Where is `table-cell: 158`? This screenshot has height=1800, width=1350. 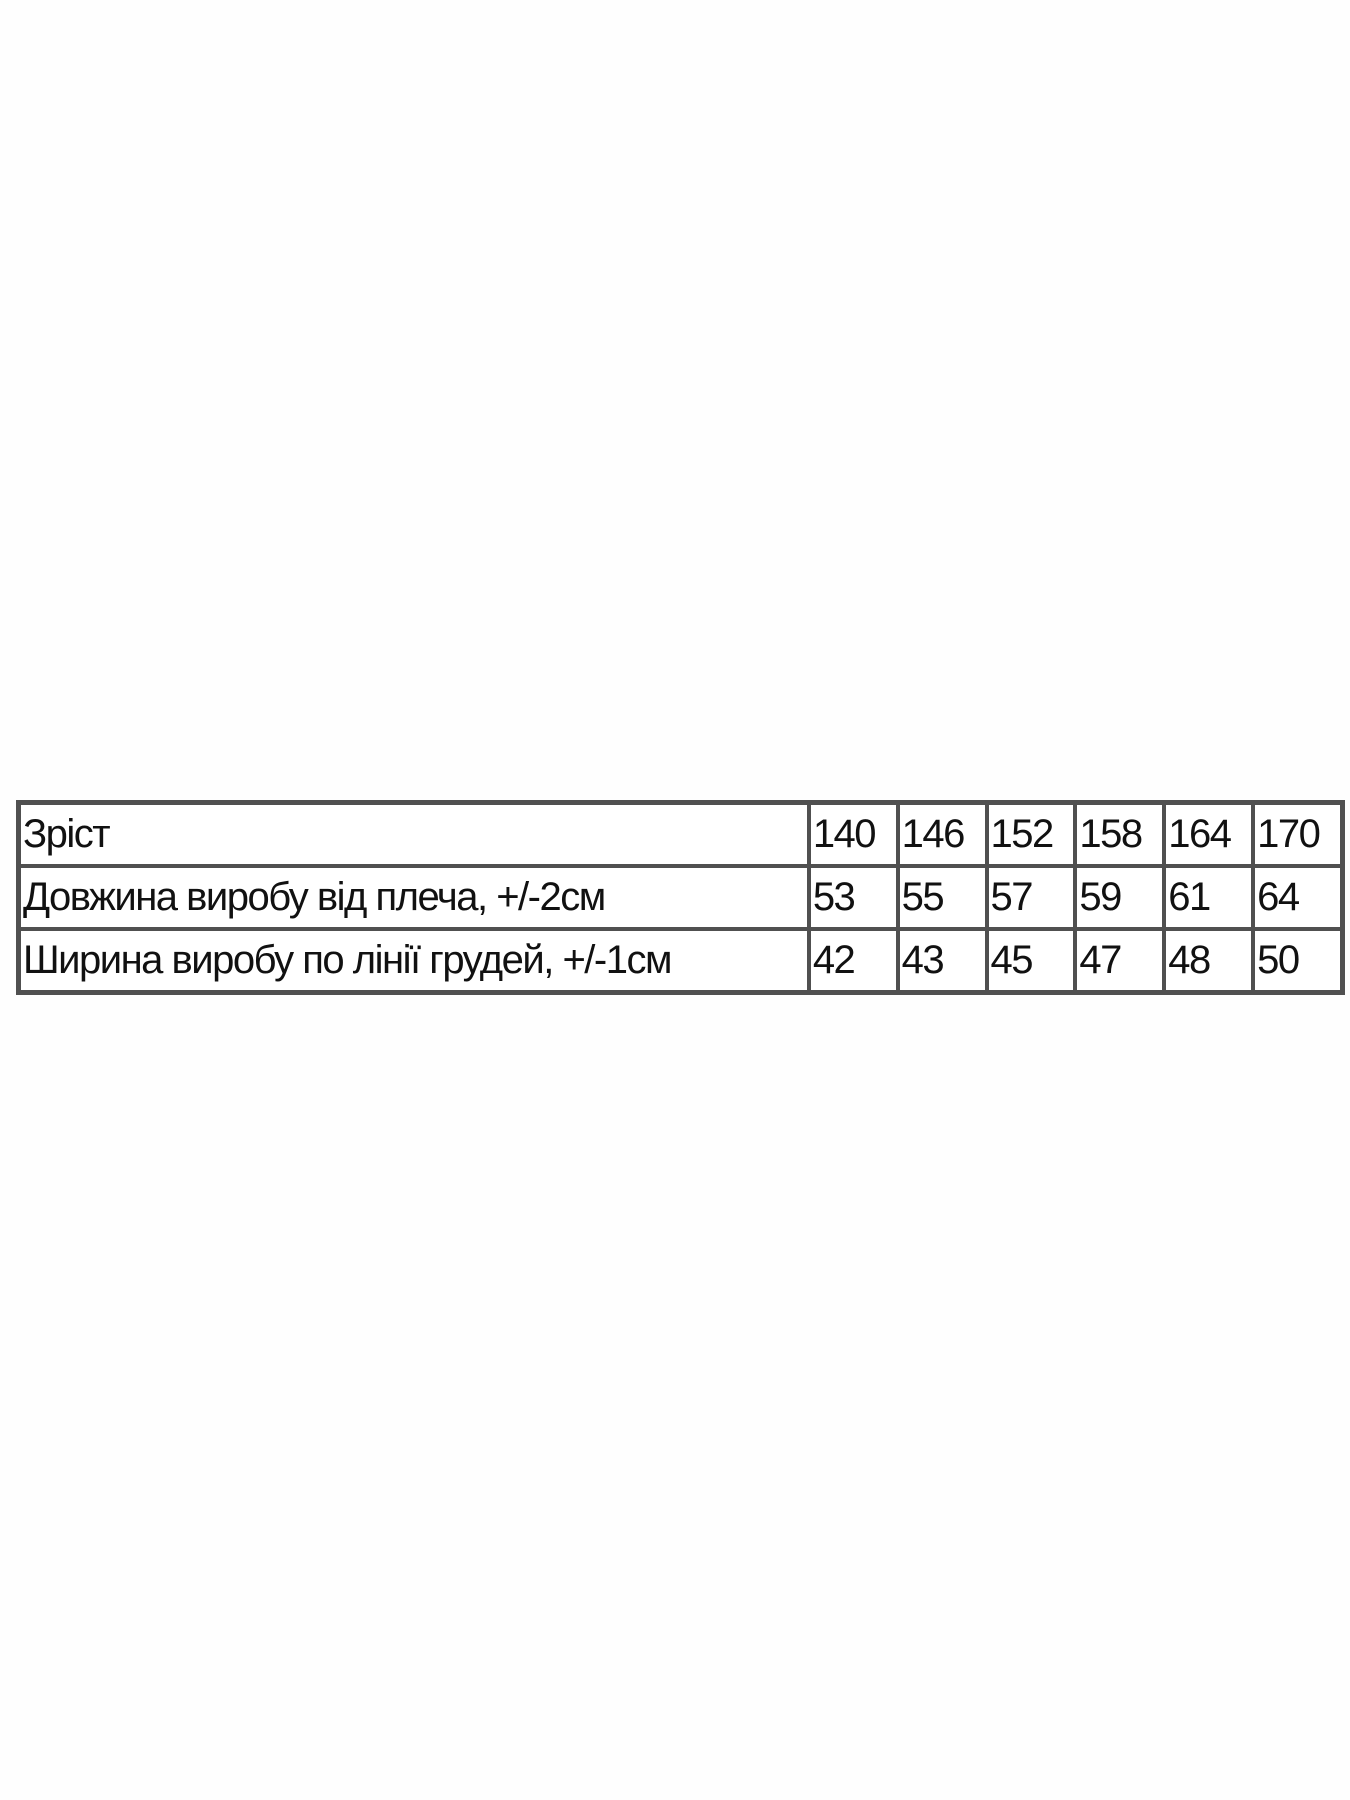
table-cell: 158 is located at coordinates (1120, 834).